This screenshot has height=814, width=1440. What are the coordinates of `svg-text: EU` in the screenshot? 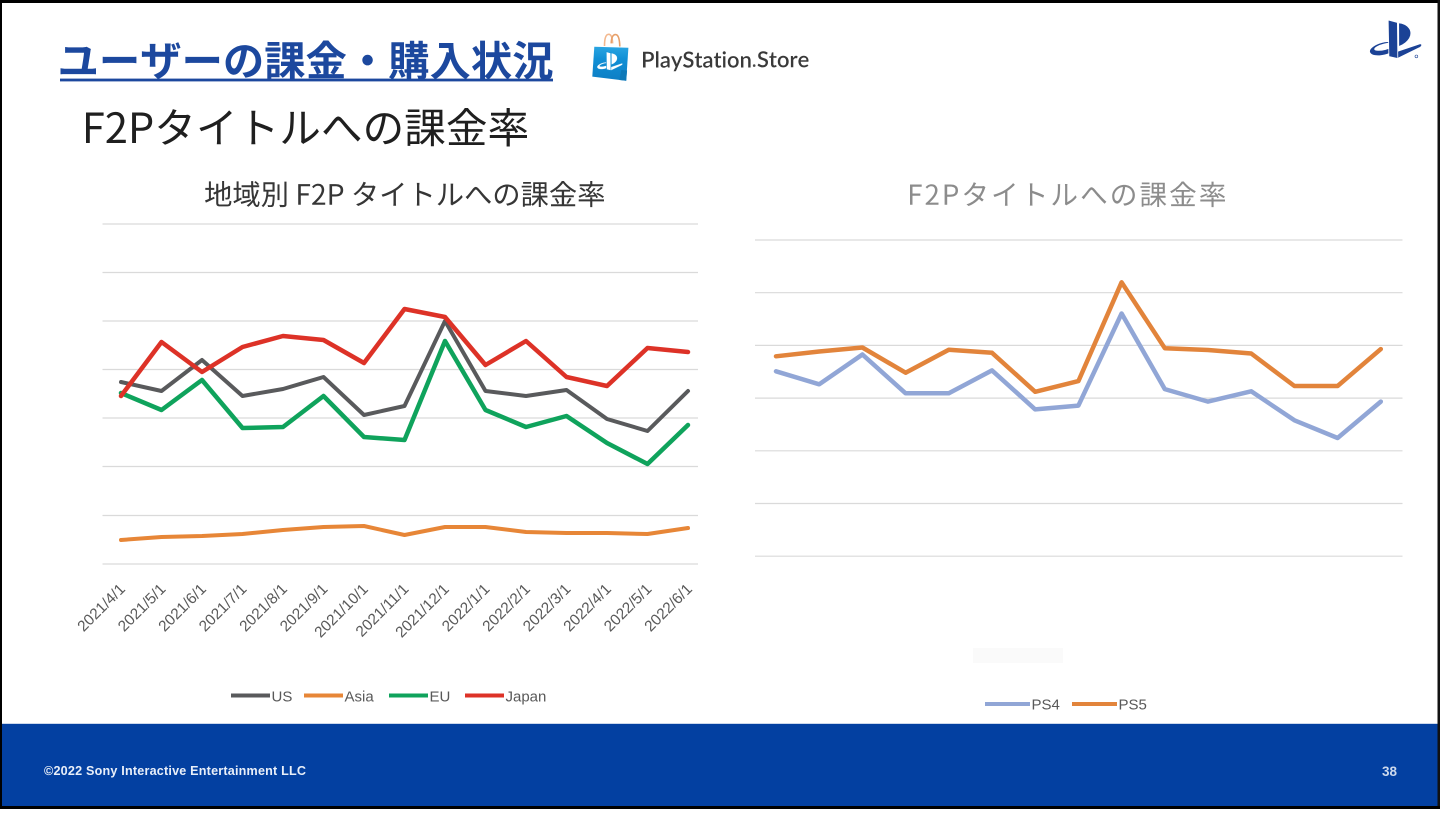 It's located at (440, 697).